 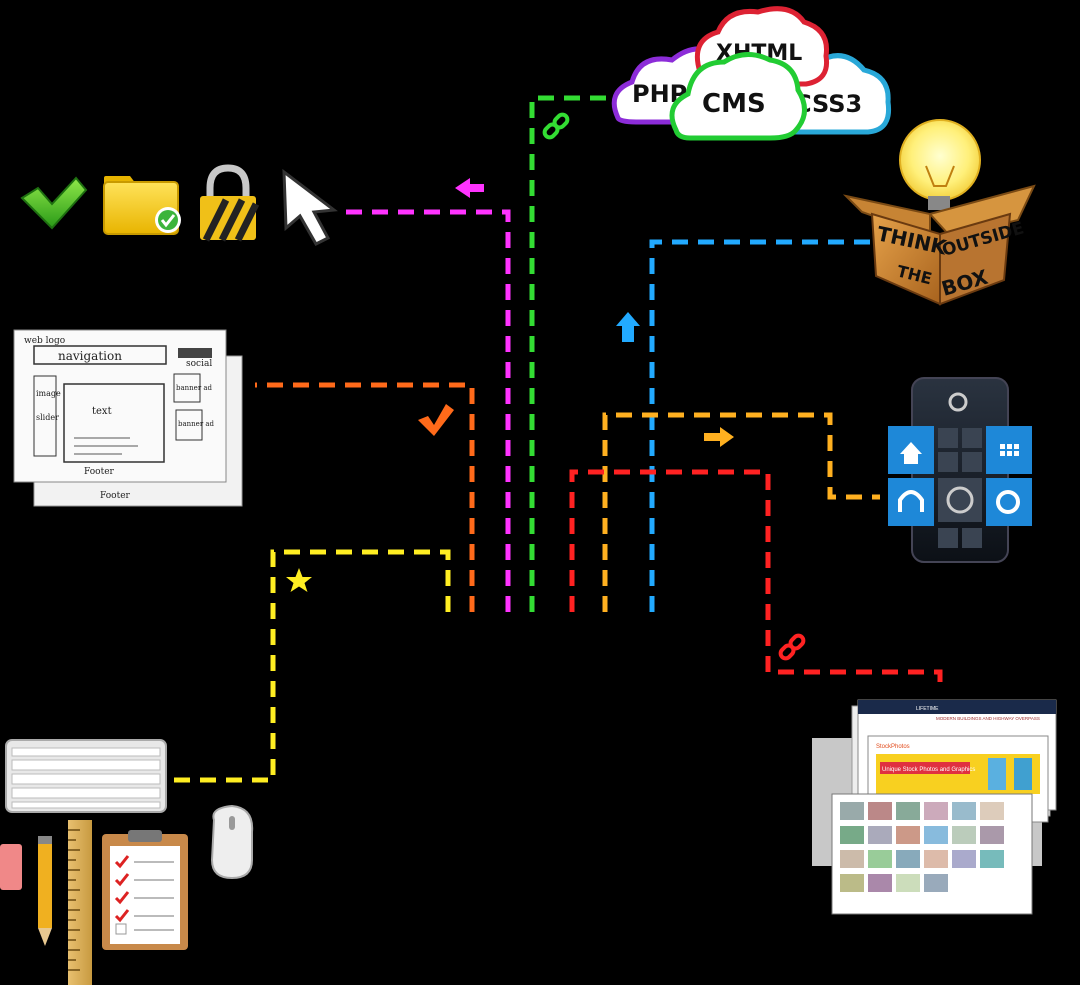 I want to click on checkmark-icon, so click(x=436, y=420).